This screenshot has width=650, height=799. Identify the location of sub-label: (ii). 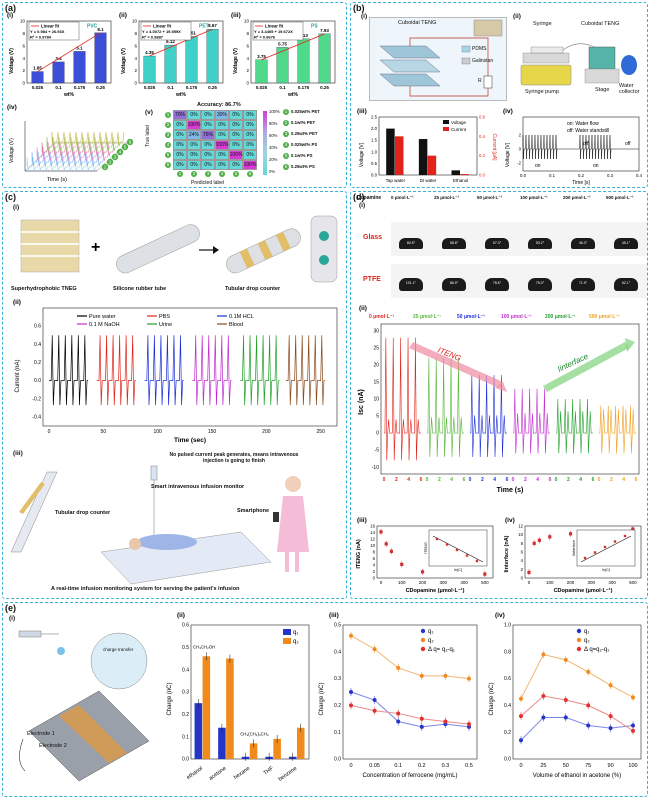
(517, 16).